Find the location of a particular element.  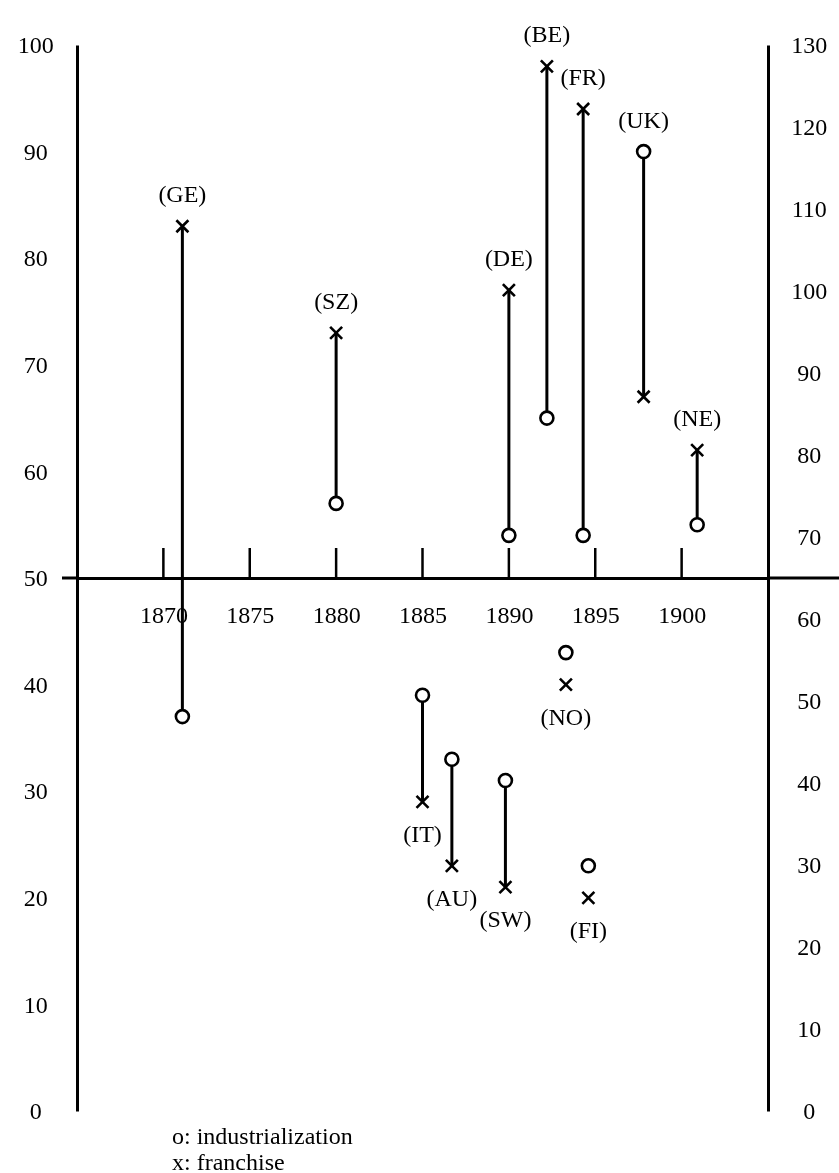

y2-tick-label: 40 is located at coordinates (809, 783).